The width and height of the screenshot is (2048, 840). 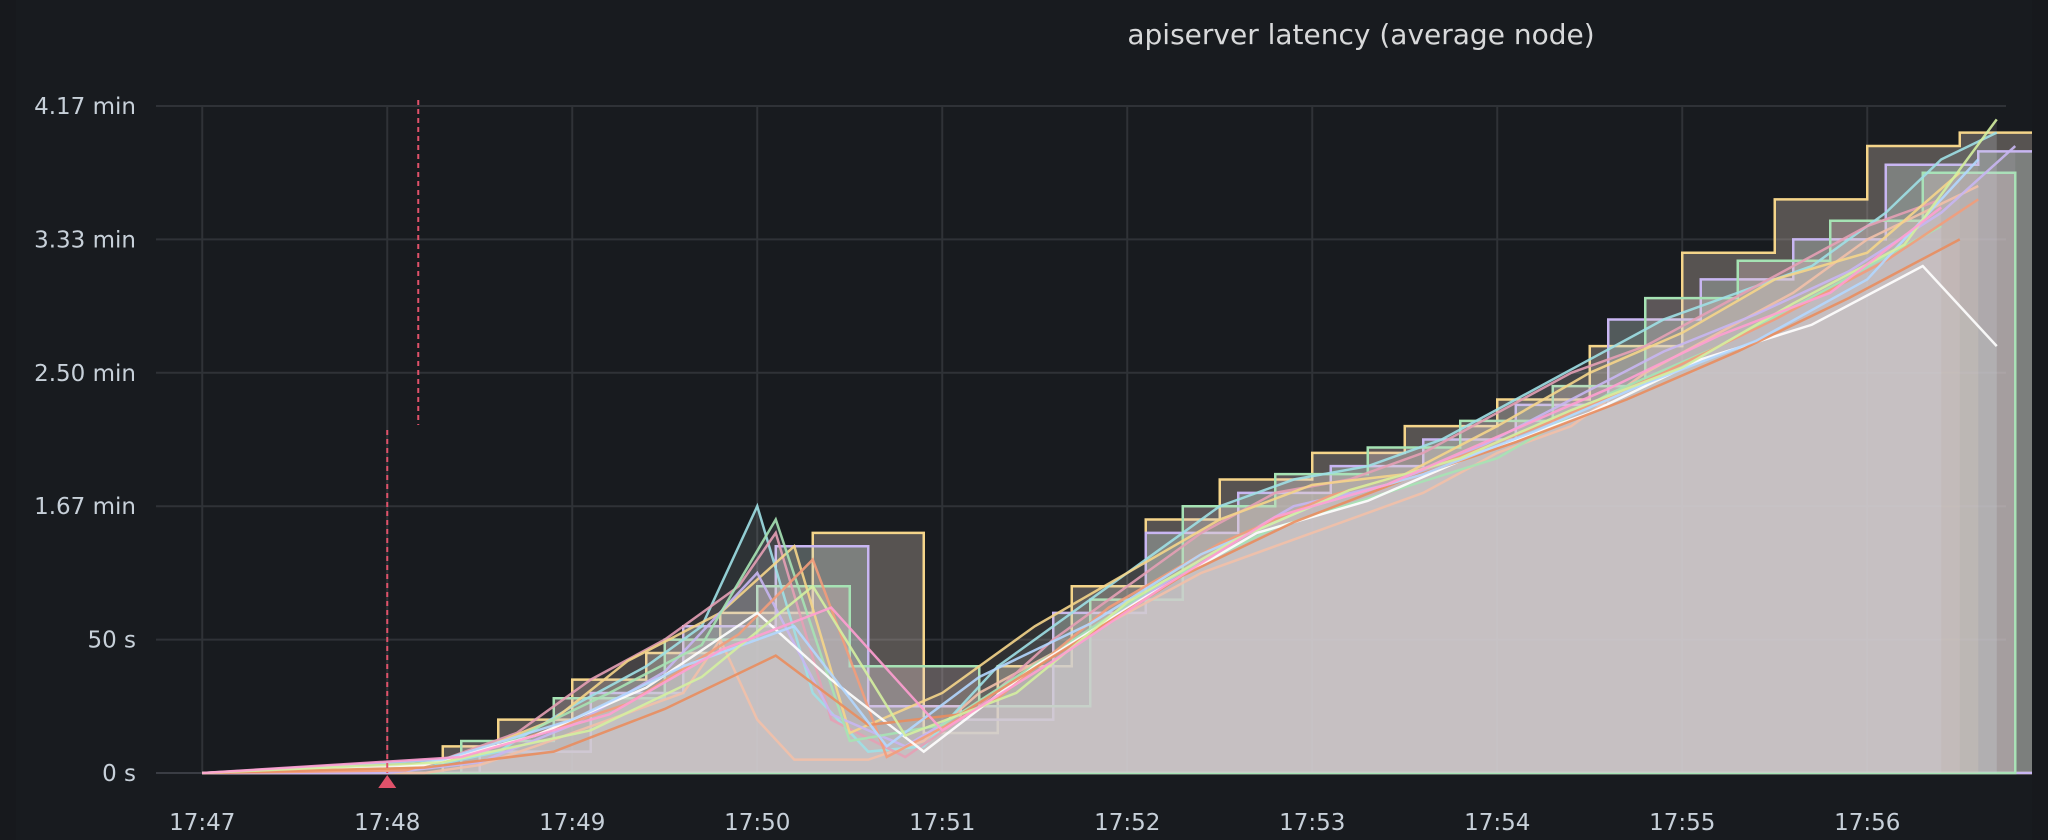 What do you see at coordinates (85, 440) in the screenshot?
I see `y-axis-ticks: 0 s 50 s 1.67 min 2.50 min 3.33 min 4.17 min` at bounding box center [85, 440].